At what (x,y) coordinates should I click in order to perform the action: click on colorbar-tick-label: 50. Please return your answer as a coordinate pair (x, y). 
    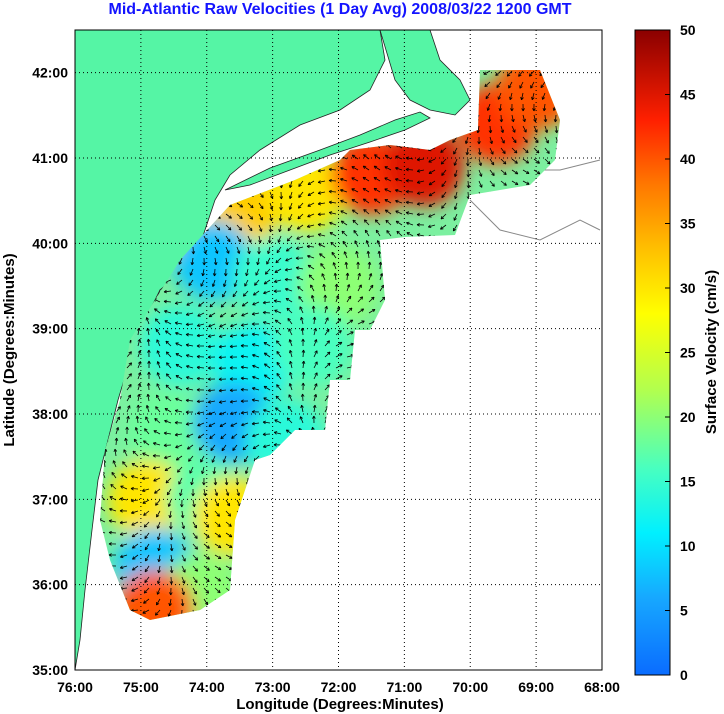
    Looking at the image, I should click on (688, 30).